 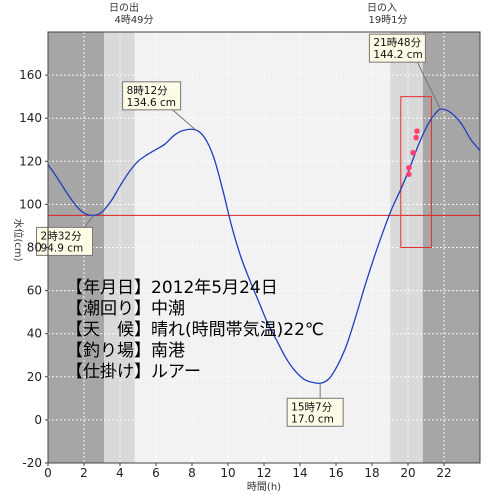 What do you see at coordinates (382, 8) in the screenshot?
I see `sunset-label: 日の入` at bounding box center [382, 8].